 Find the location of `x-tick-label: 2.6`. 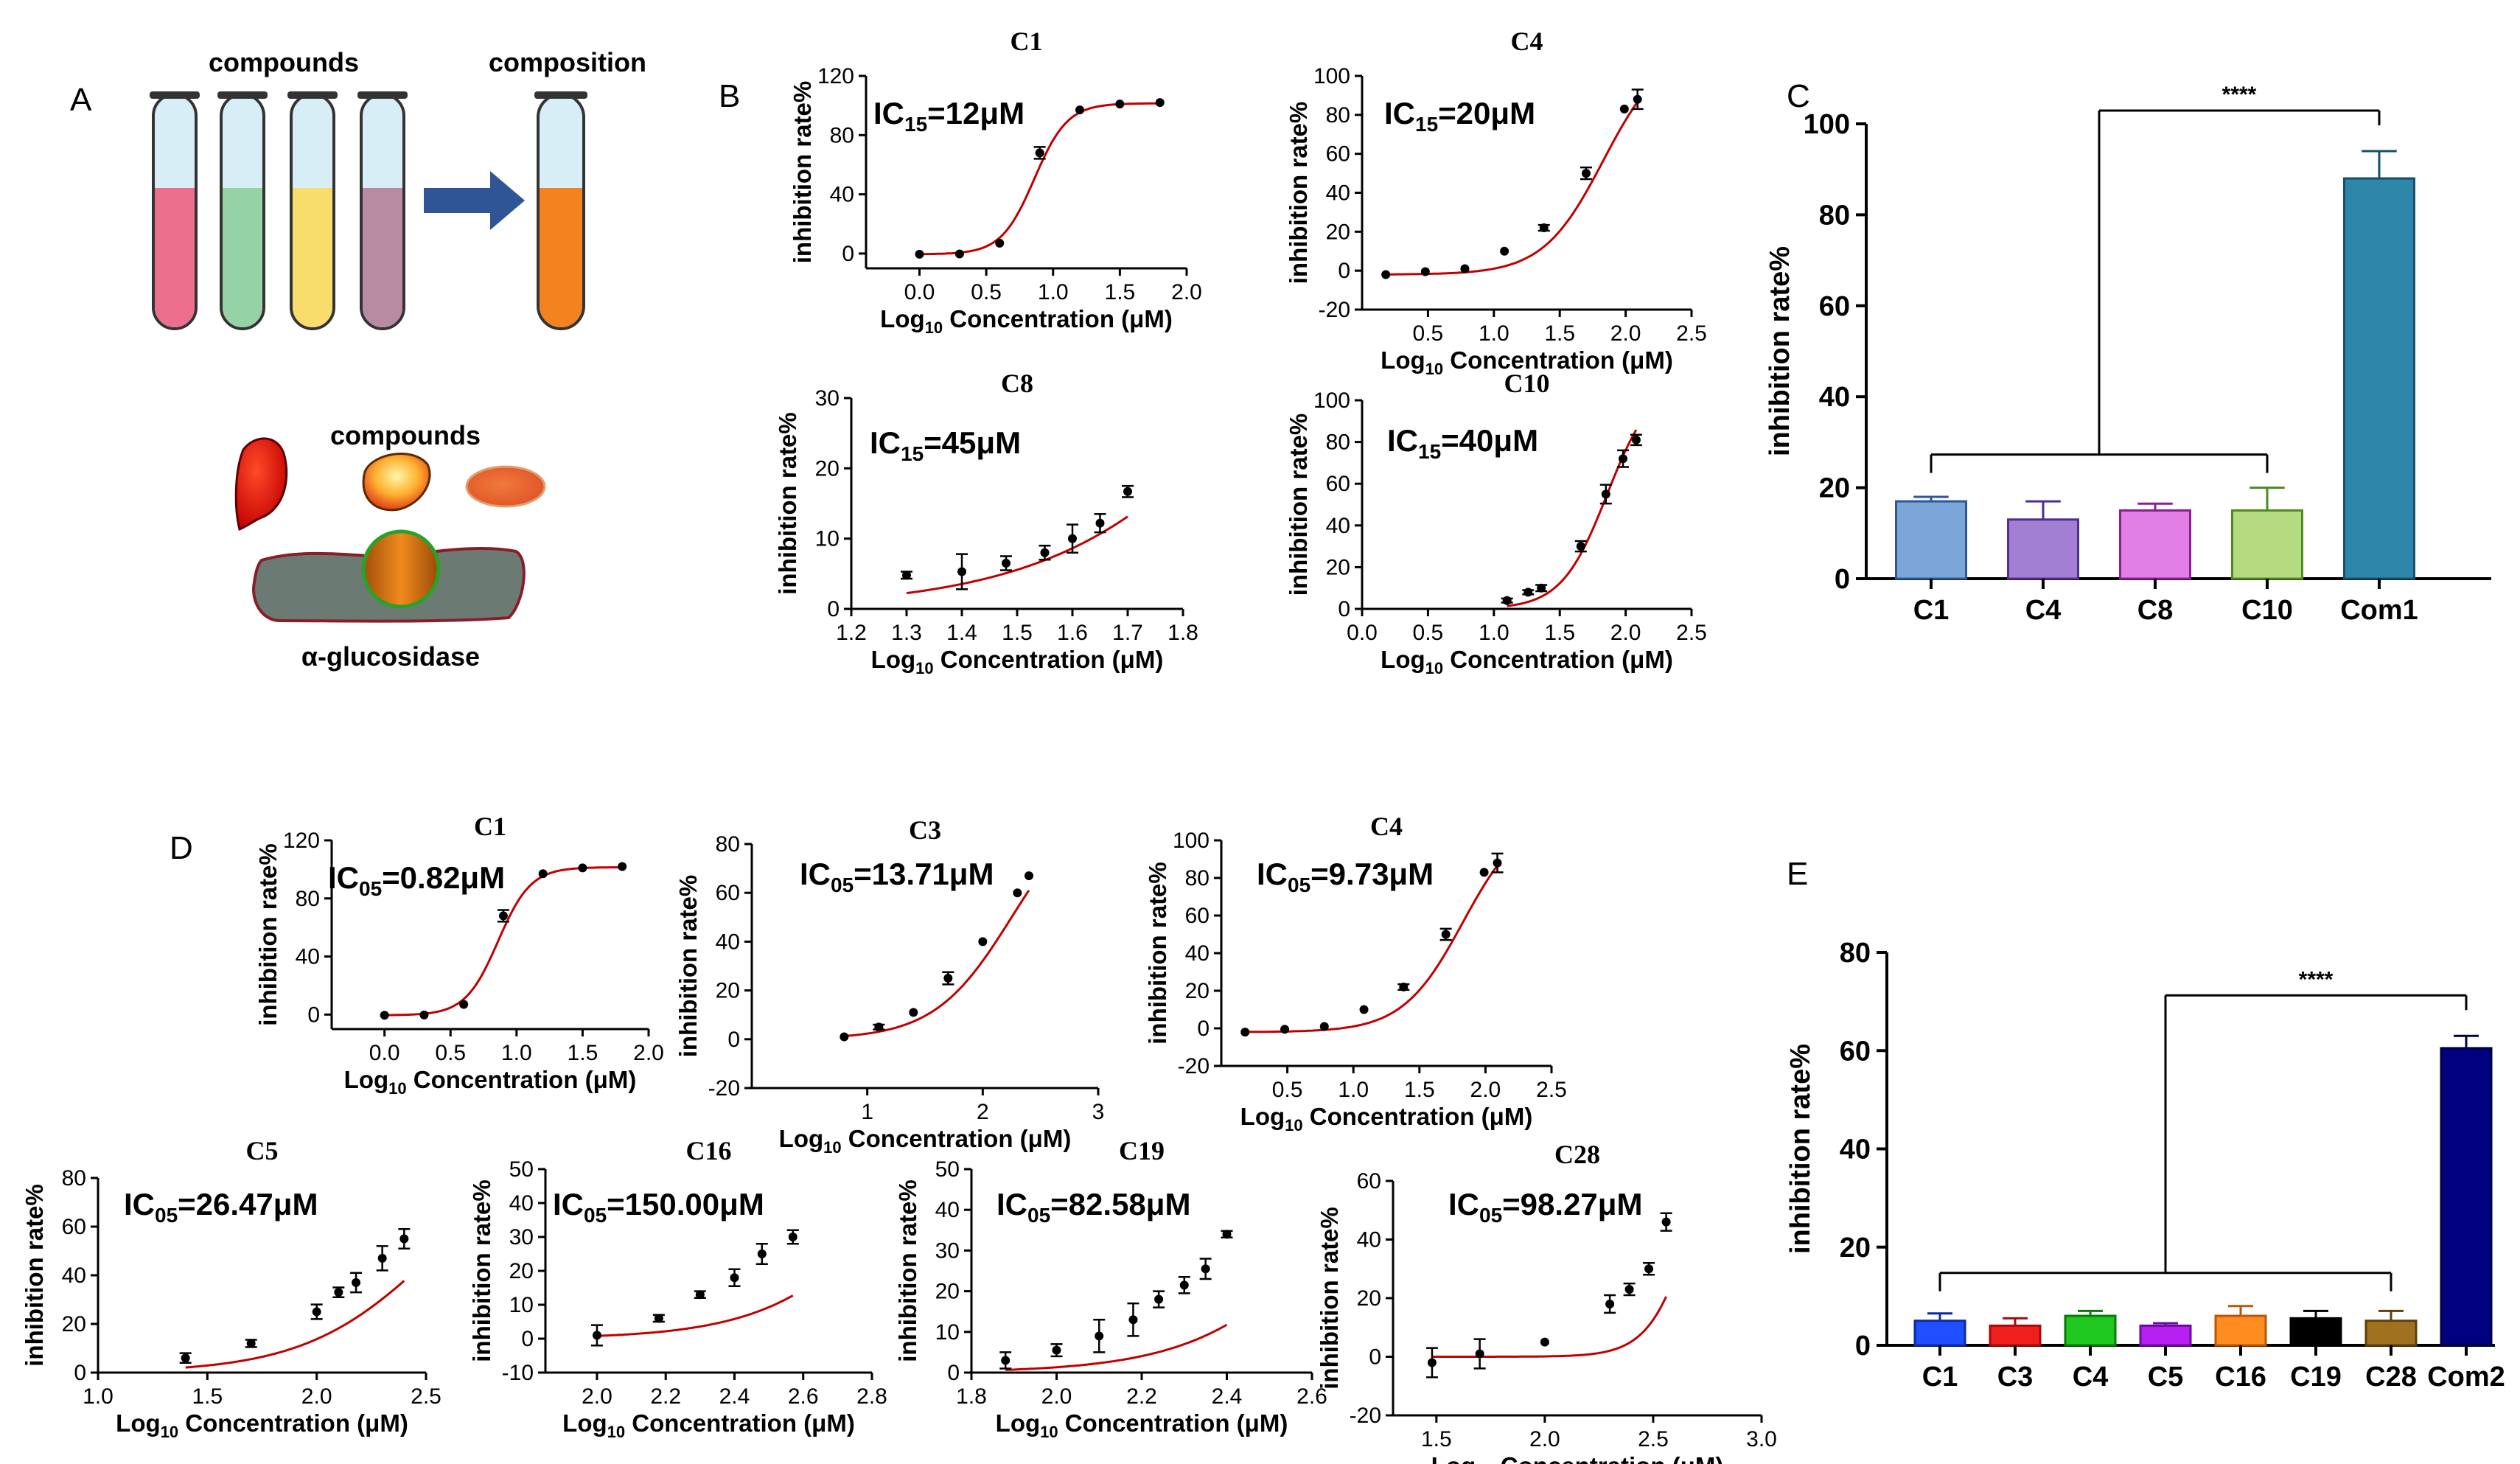

x-tick-label: 2.6 is located at coordinates (1311, 1396).